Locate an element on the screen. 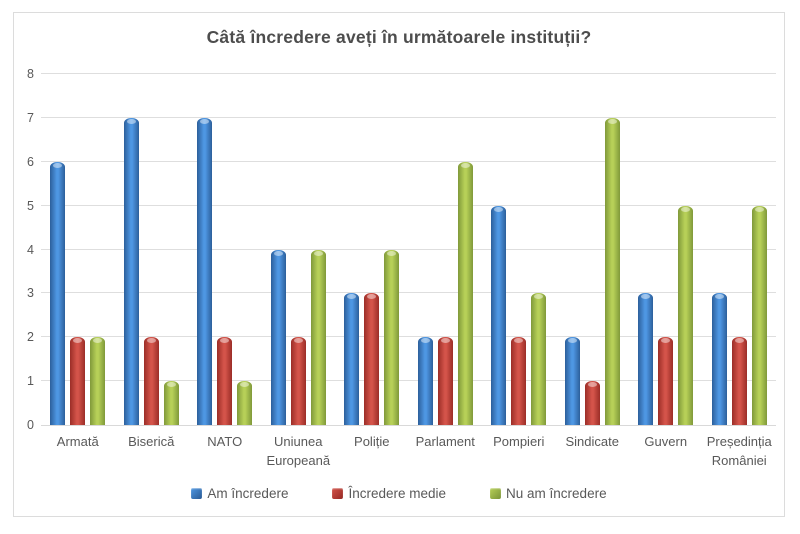 Image resolution: width=800 pixels, height=534 pixels. legend-label: Am încredere is located at coordinates (248, 493).